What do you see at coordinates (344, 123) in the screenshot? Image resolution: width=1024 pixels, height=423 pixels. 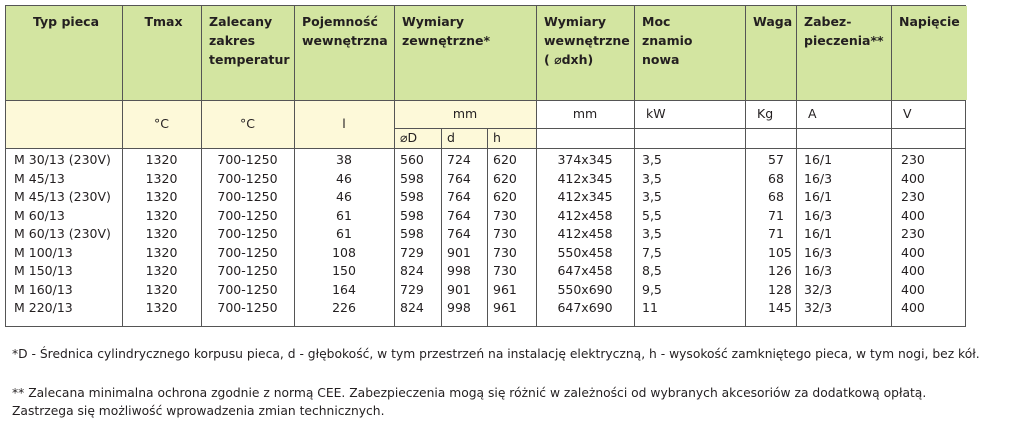 I see `unit-3: l` at bounding box center [344, 123].